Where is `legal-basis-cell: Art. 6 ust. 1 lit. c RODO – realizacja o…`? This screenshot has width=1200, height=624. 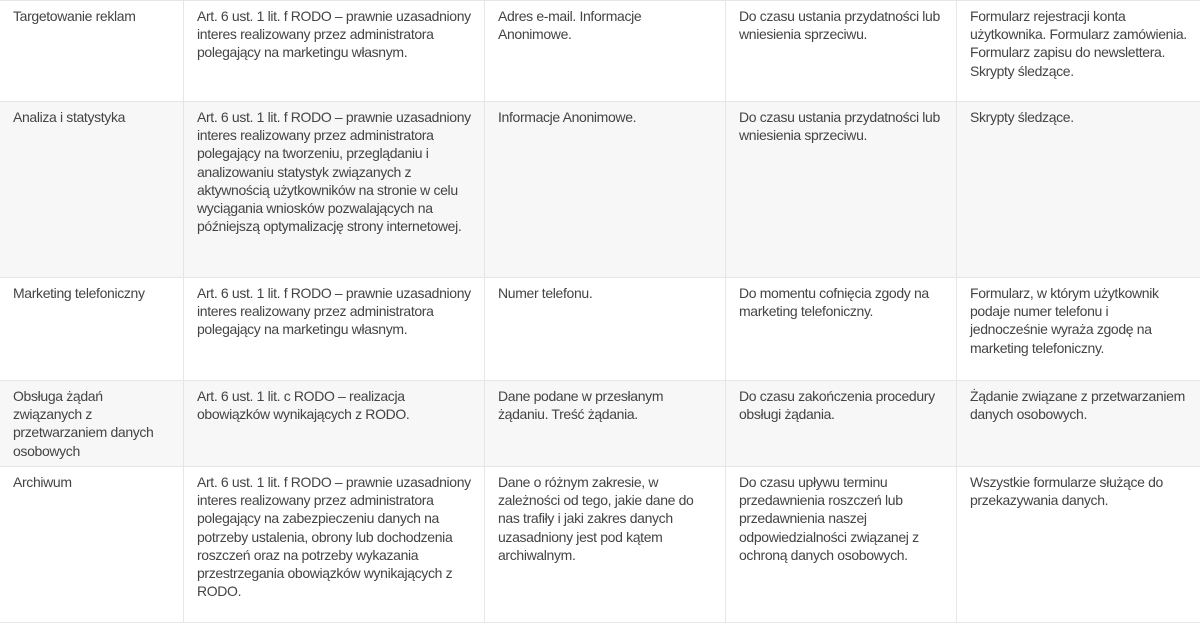 legal-basis-cell: Art. 6 ust. 1 lit. c RODO – realizacja o… is located at coordinates (334, 423).